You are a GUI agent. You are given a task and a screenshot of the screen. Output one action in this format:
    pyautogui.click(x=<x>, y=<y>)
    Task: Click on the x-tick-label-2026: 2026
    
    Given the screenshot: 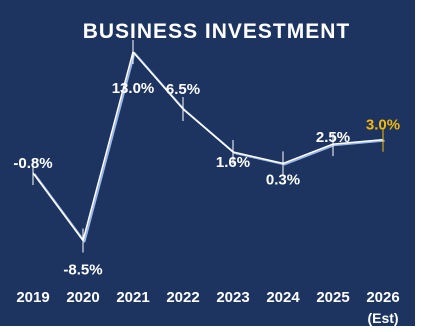 What is the action you would take?
    pyautogui.click(x=382, y=297)
    